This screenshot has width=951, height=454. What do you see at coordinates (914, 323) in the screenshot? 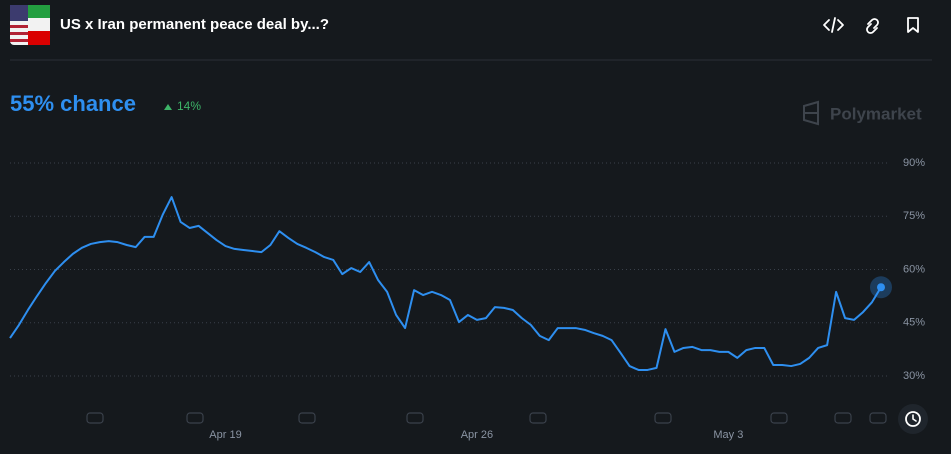
I see `y-tick-label: 45%` at bounding box center [914, 323].